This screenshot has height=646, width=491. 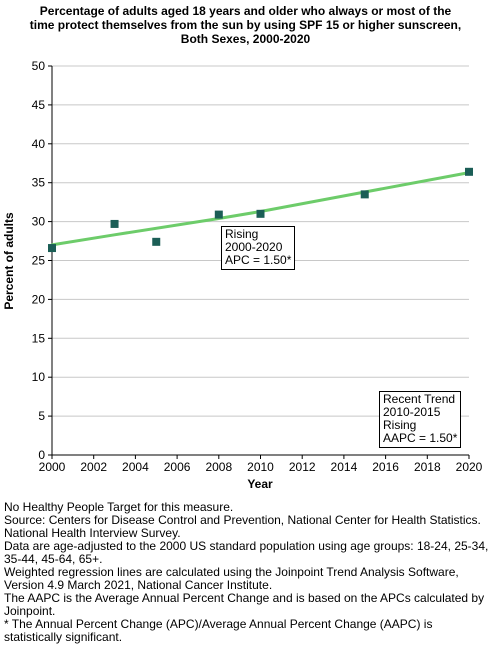 What do you see at coordinates (218, 467) in the screenshot?
I see `x-tick-label: 2008` at bounding box center [218, 467].